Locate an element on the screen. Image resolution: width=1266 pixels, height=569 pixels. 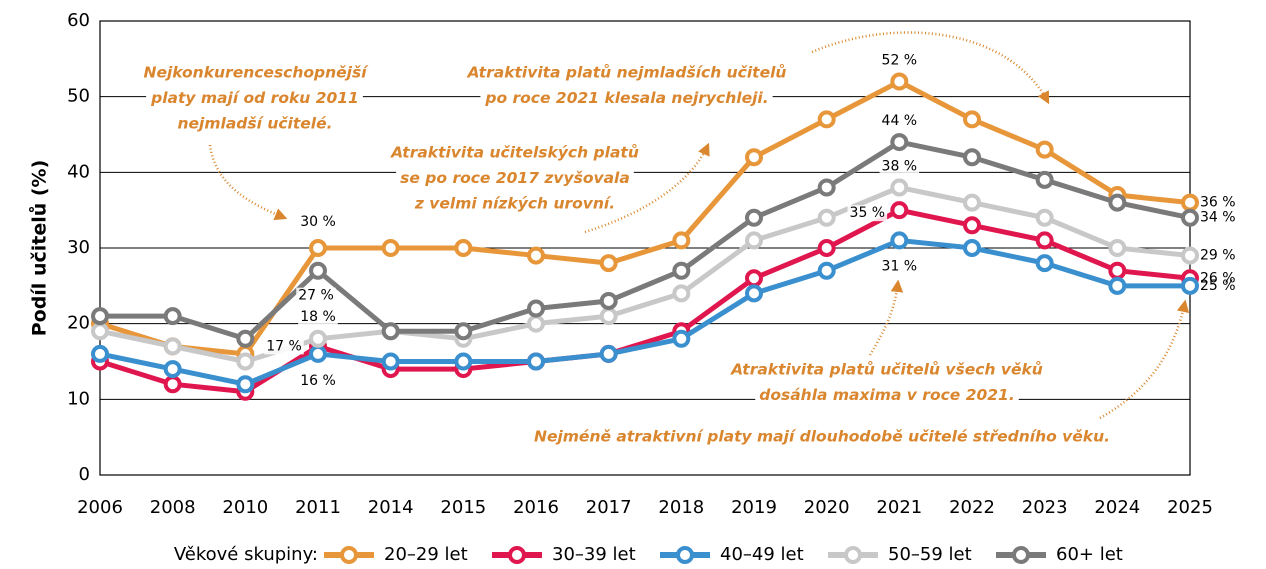
value-label: 18 % is located at coordinates (318, 317).